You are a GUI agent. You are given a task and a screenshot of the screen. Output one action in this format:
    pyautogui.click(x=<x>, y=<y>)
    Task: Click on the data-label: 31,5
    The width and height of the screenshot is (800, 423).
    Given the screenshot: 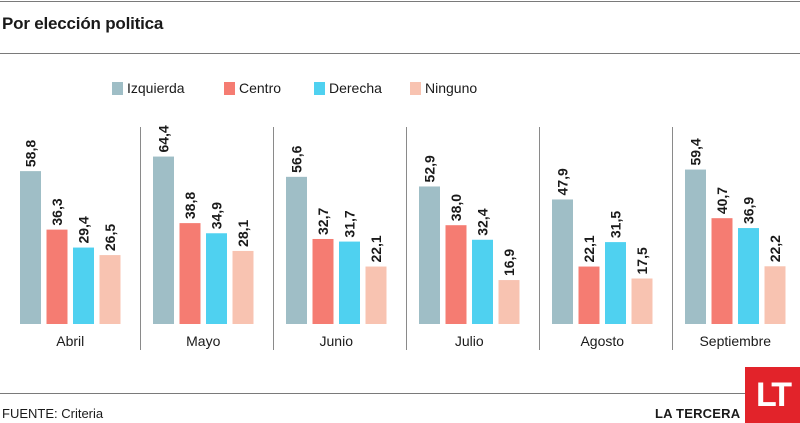 What is the action you would take?
    pyautogui.click(x=616, y=224)
    